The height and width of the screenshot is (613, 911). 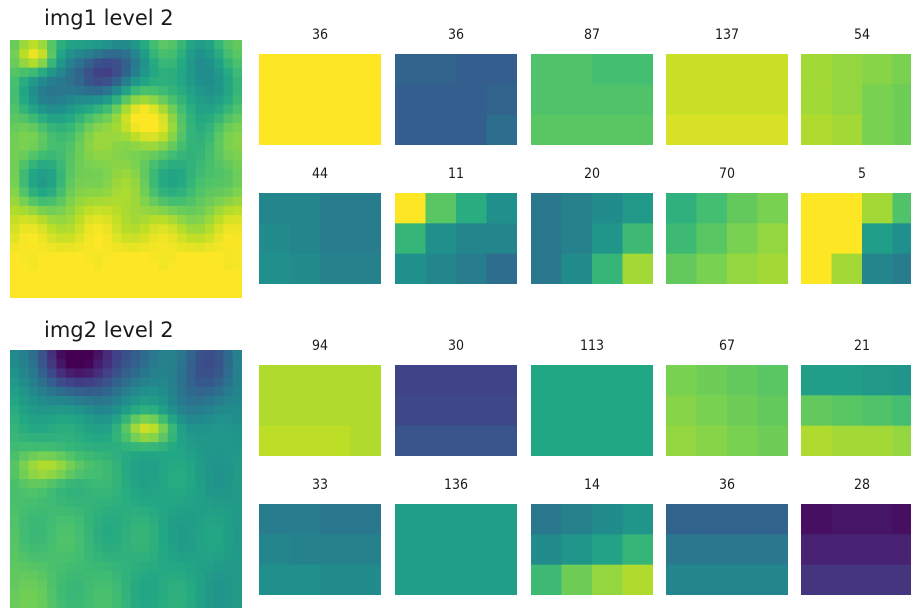 What do you see at coordinates (320, 485) in the screenshot?
I see `tile-label: 33` at bounding box center [320, 485].